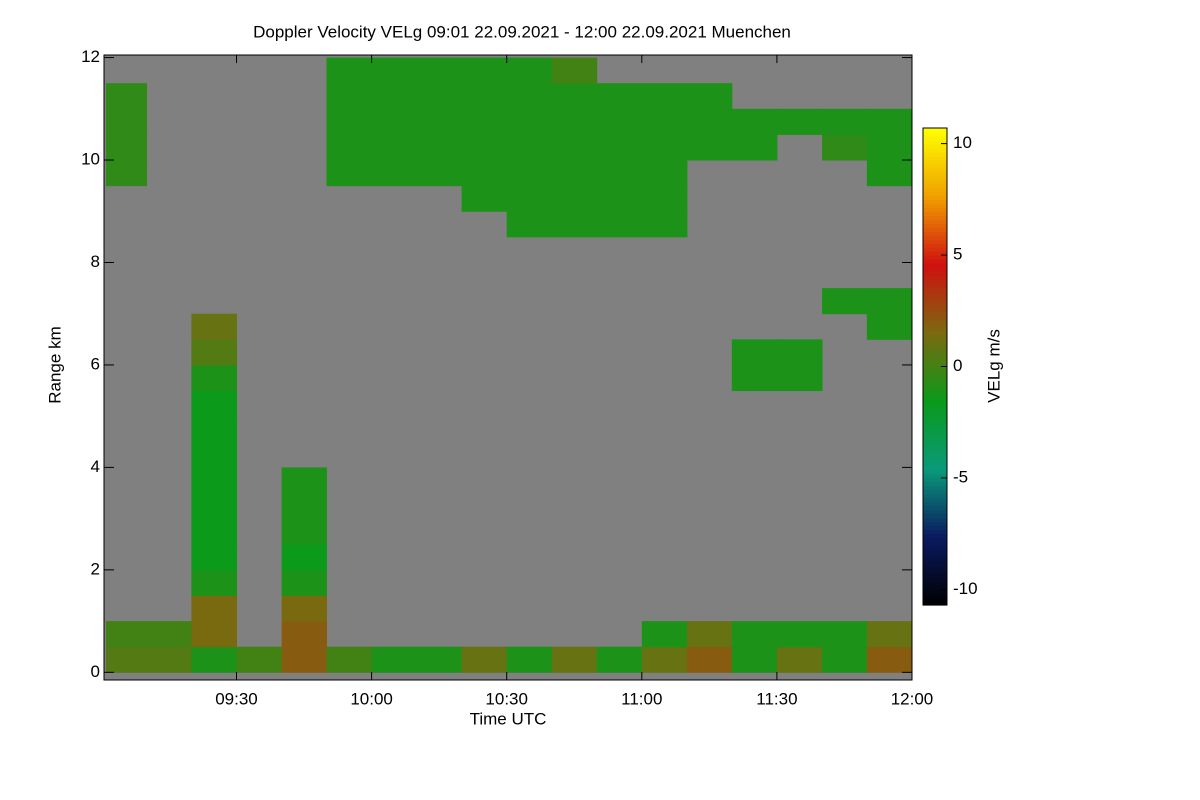 The width and height of the screenshot is (1200, 800). What do you see at coordinates (95, 466) in the screenshot?
I see `y-tick-label: 4` at bounding box center [95, 466].